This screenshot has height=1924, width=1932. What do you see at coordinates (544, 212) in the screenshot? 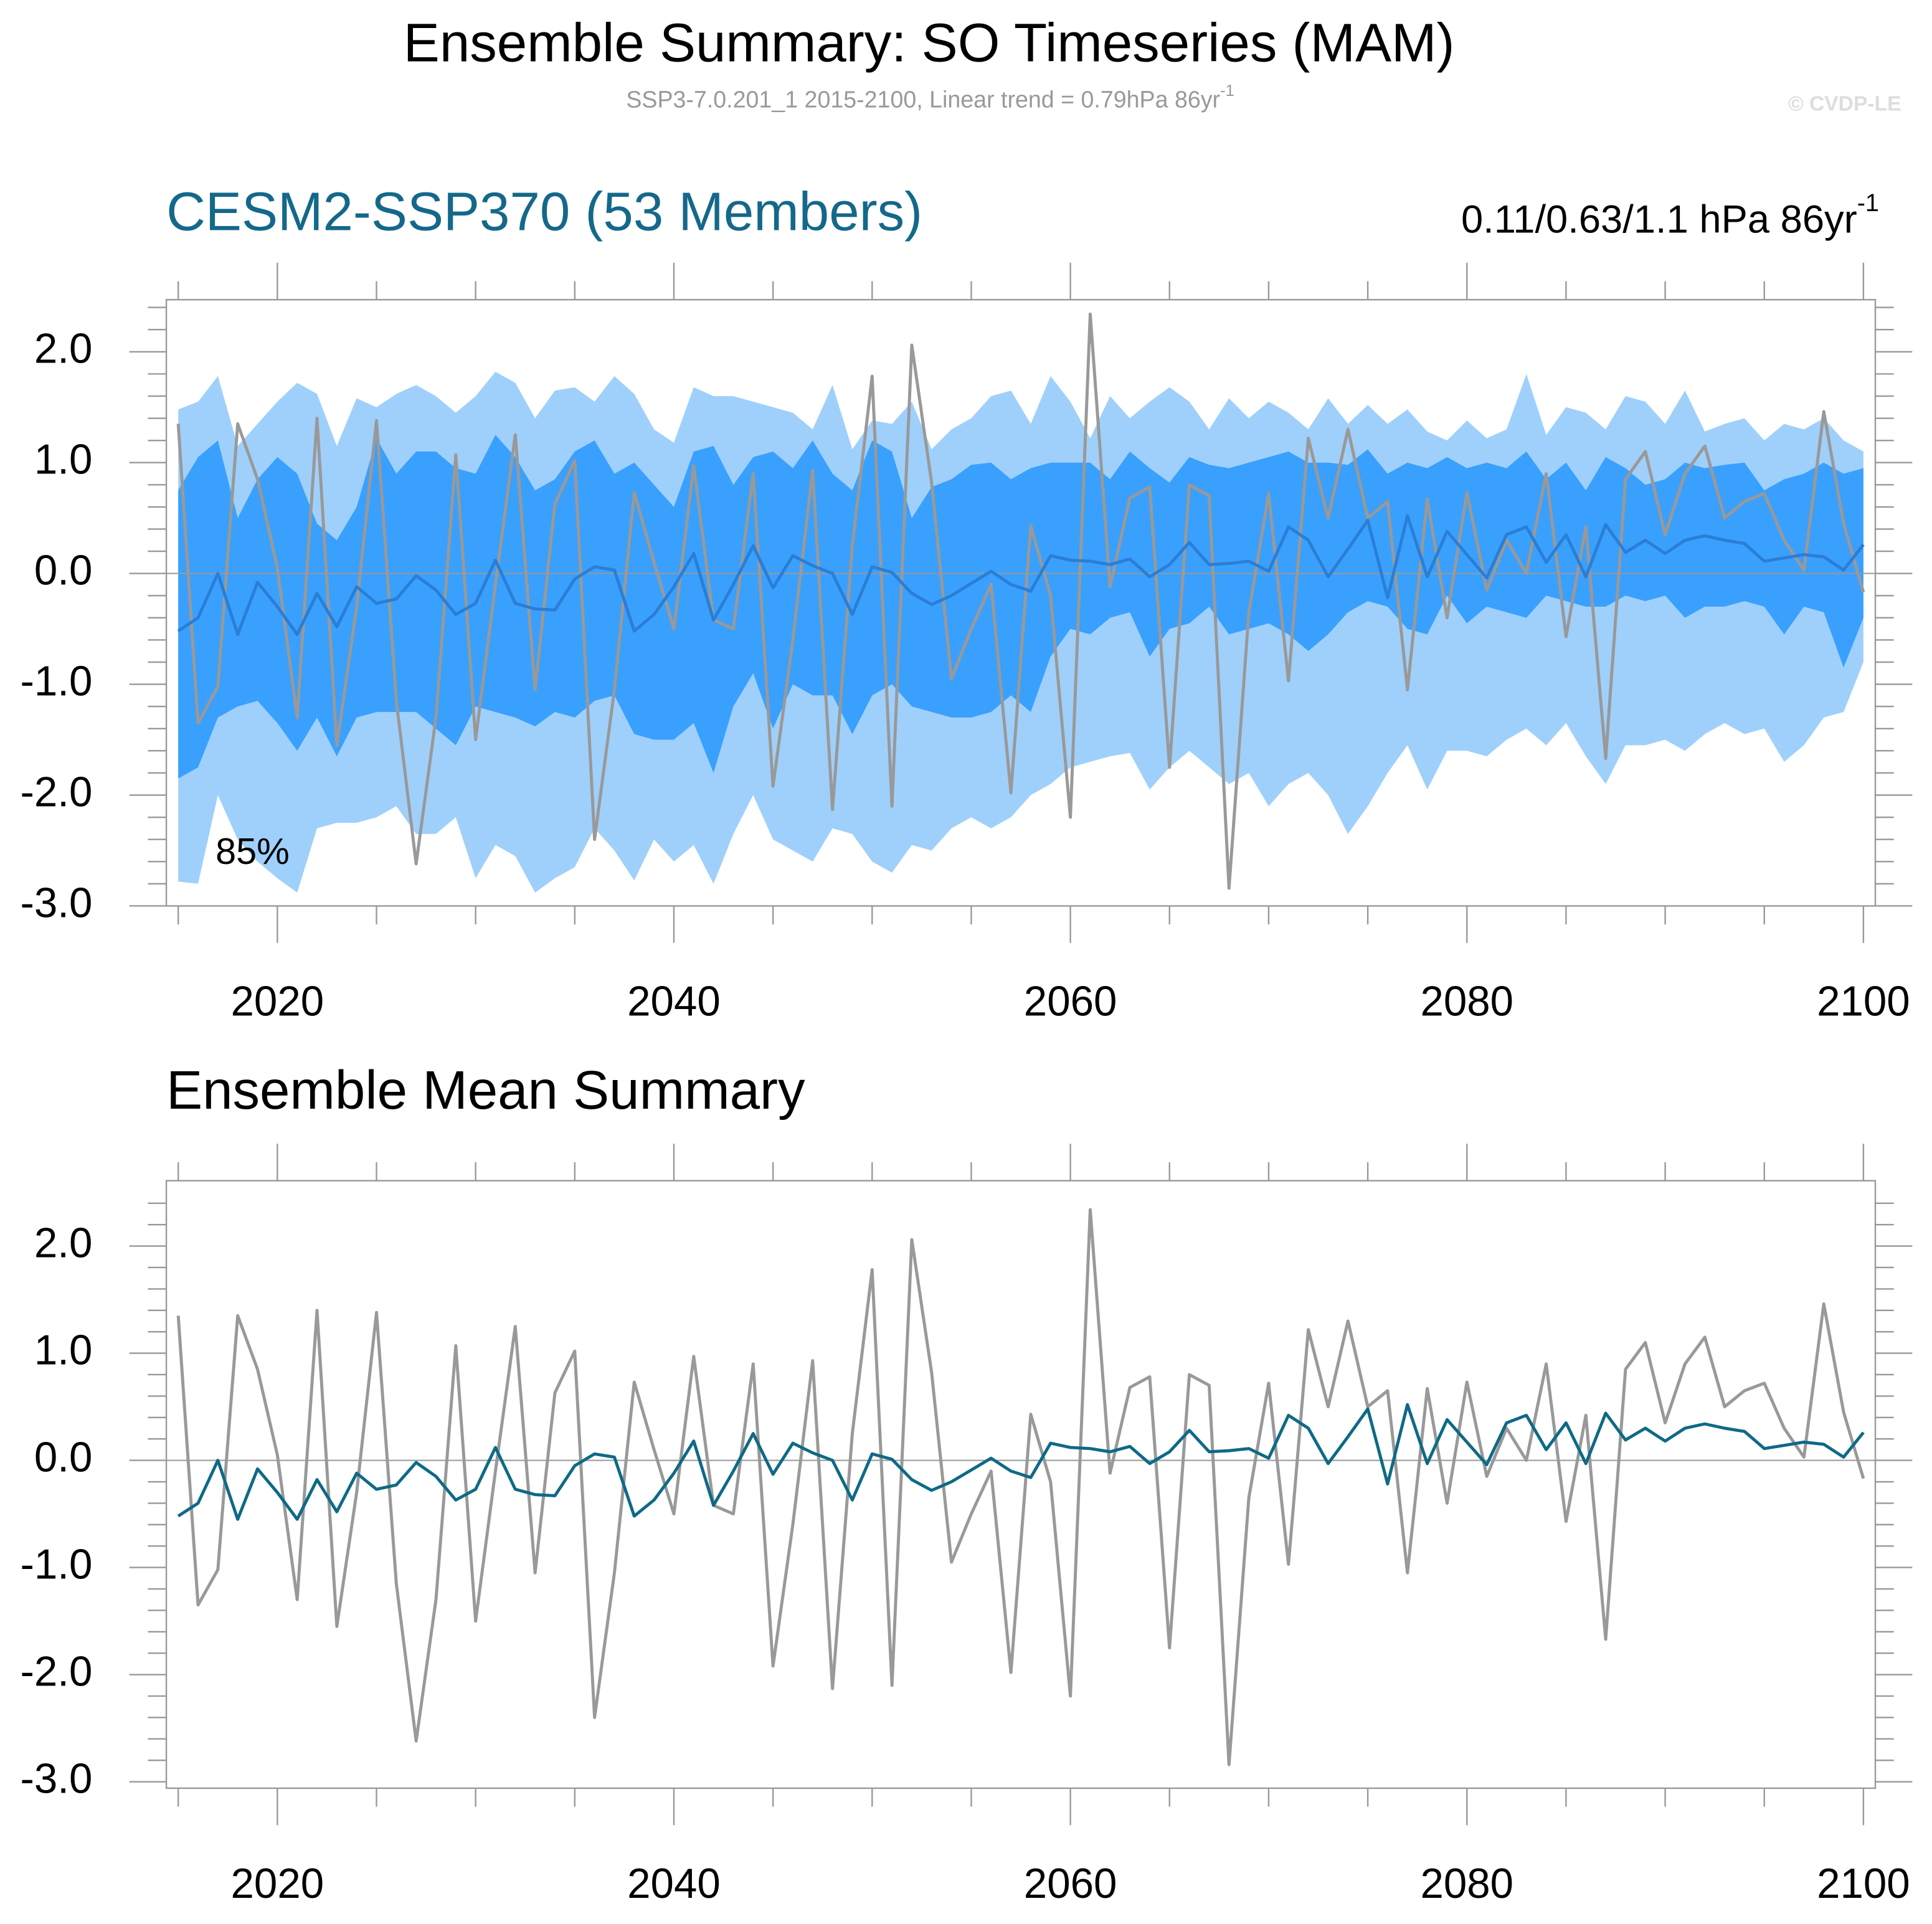
I see `panel-title: CESM2-SSP370 (53 Members)` at bounding box center [544, 212].